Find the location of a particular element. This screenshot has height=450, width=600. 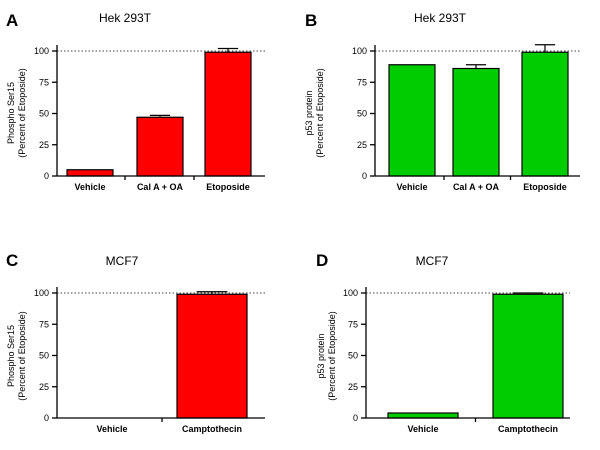

x-tick-label-d-0: Vehicle is located at coordinates (422, 429).